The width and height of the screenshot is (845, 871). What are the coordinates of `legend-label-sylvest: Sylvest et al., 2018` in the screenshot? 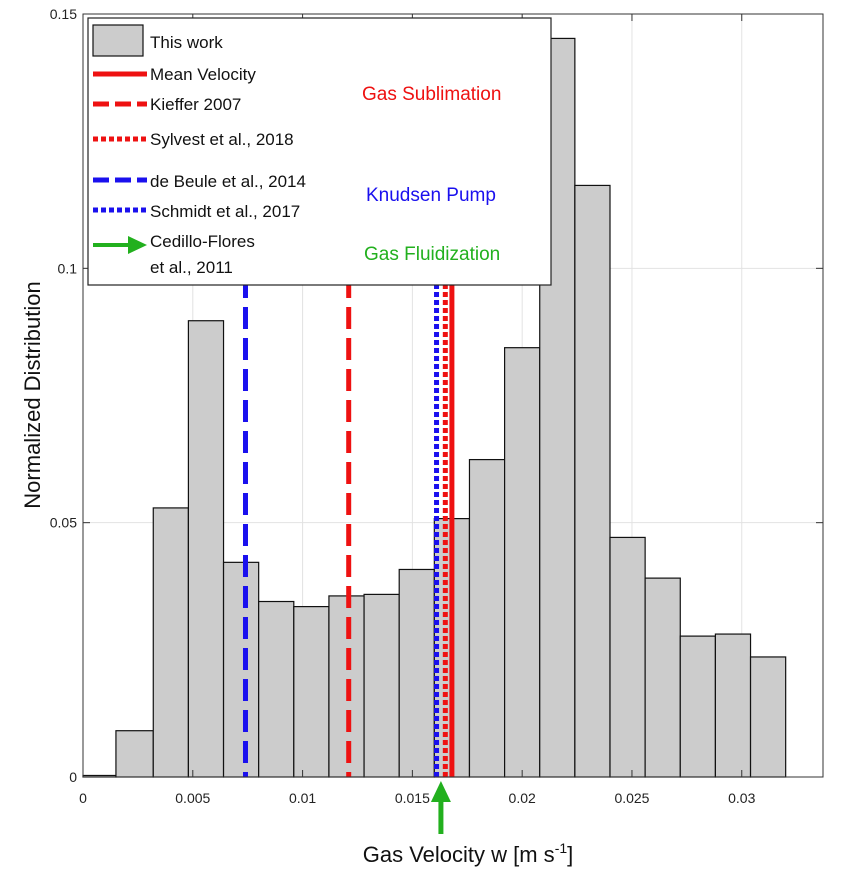 It's located at (222, 139).